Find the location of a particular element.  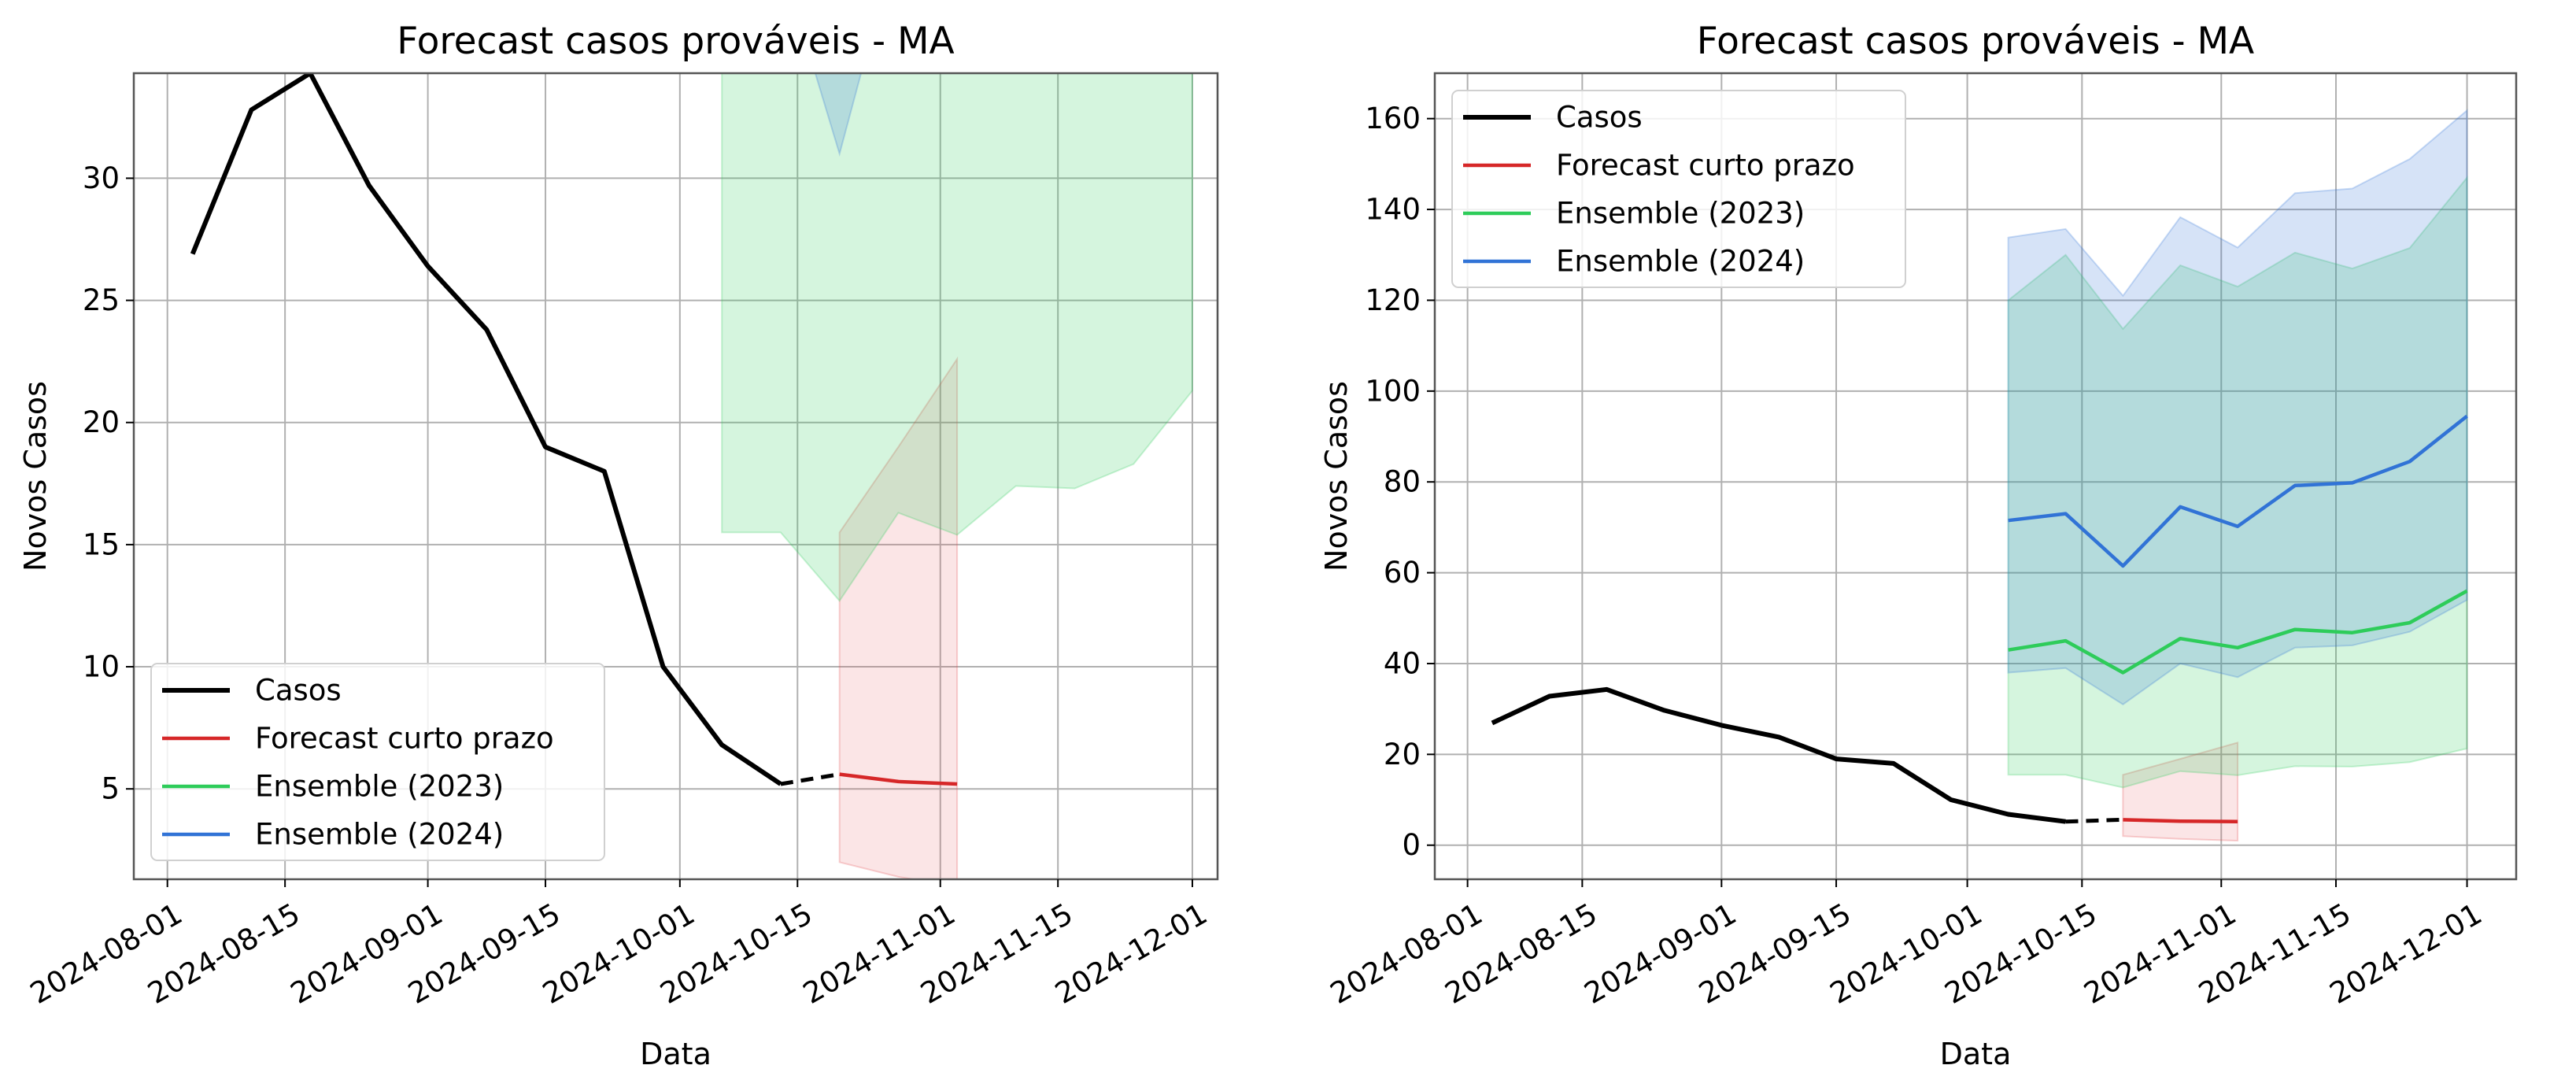

y-tick-label: 30 is located at coordinates (101, 178).